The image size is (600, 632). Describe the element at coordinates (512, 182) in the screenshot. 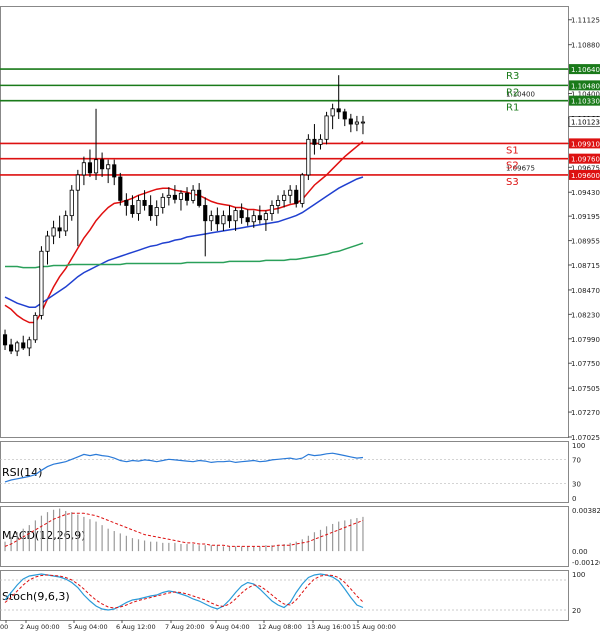

I see `level-label-s3: S3` at that location.